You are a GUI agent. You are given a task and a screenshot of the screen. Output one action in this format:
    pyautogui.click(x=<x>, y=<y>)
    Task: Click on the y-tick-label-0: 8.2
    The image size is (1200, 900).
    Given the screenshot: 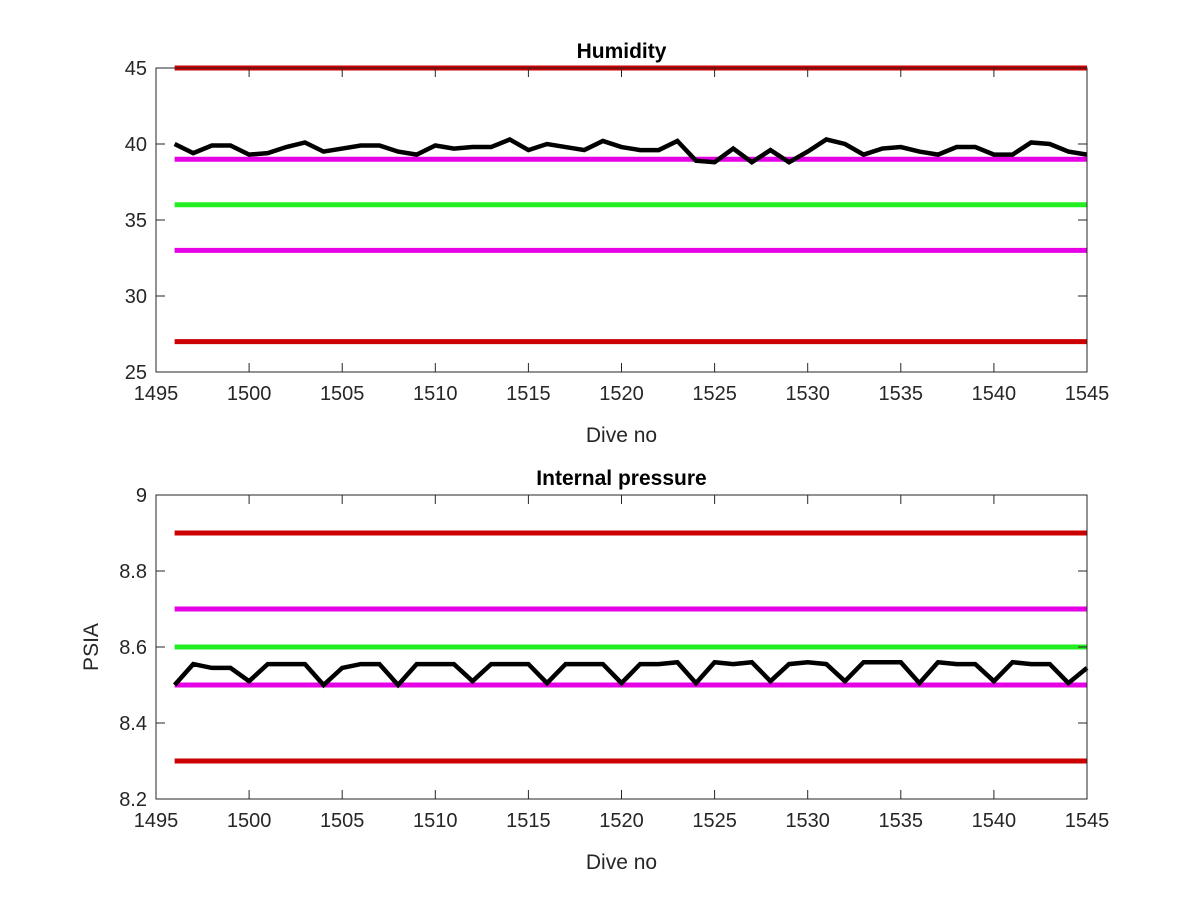 What is the action you would take?
    pyautogui.click(x=133, y=800)
    